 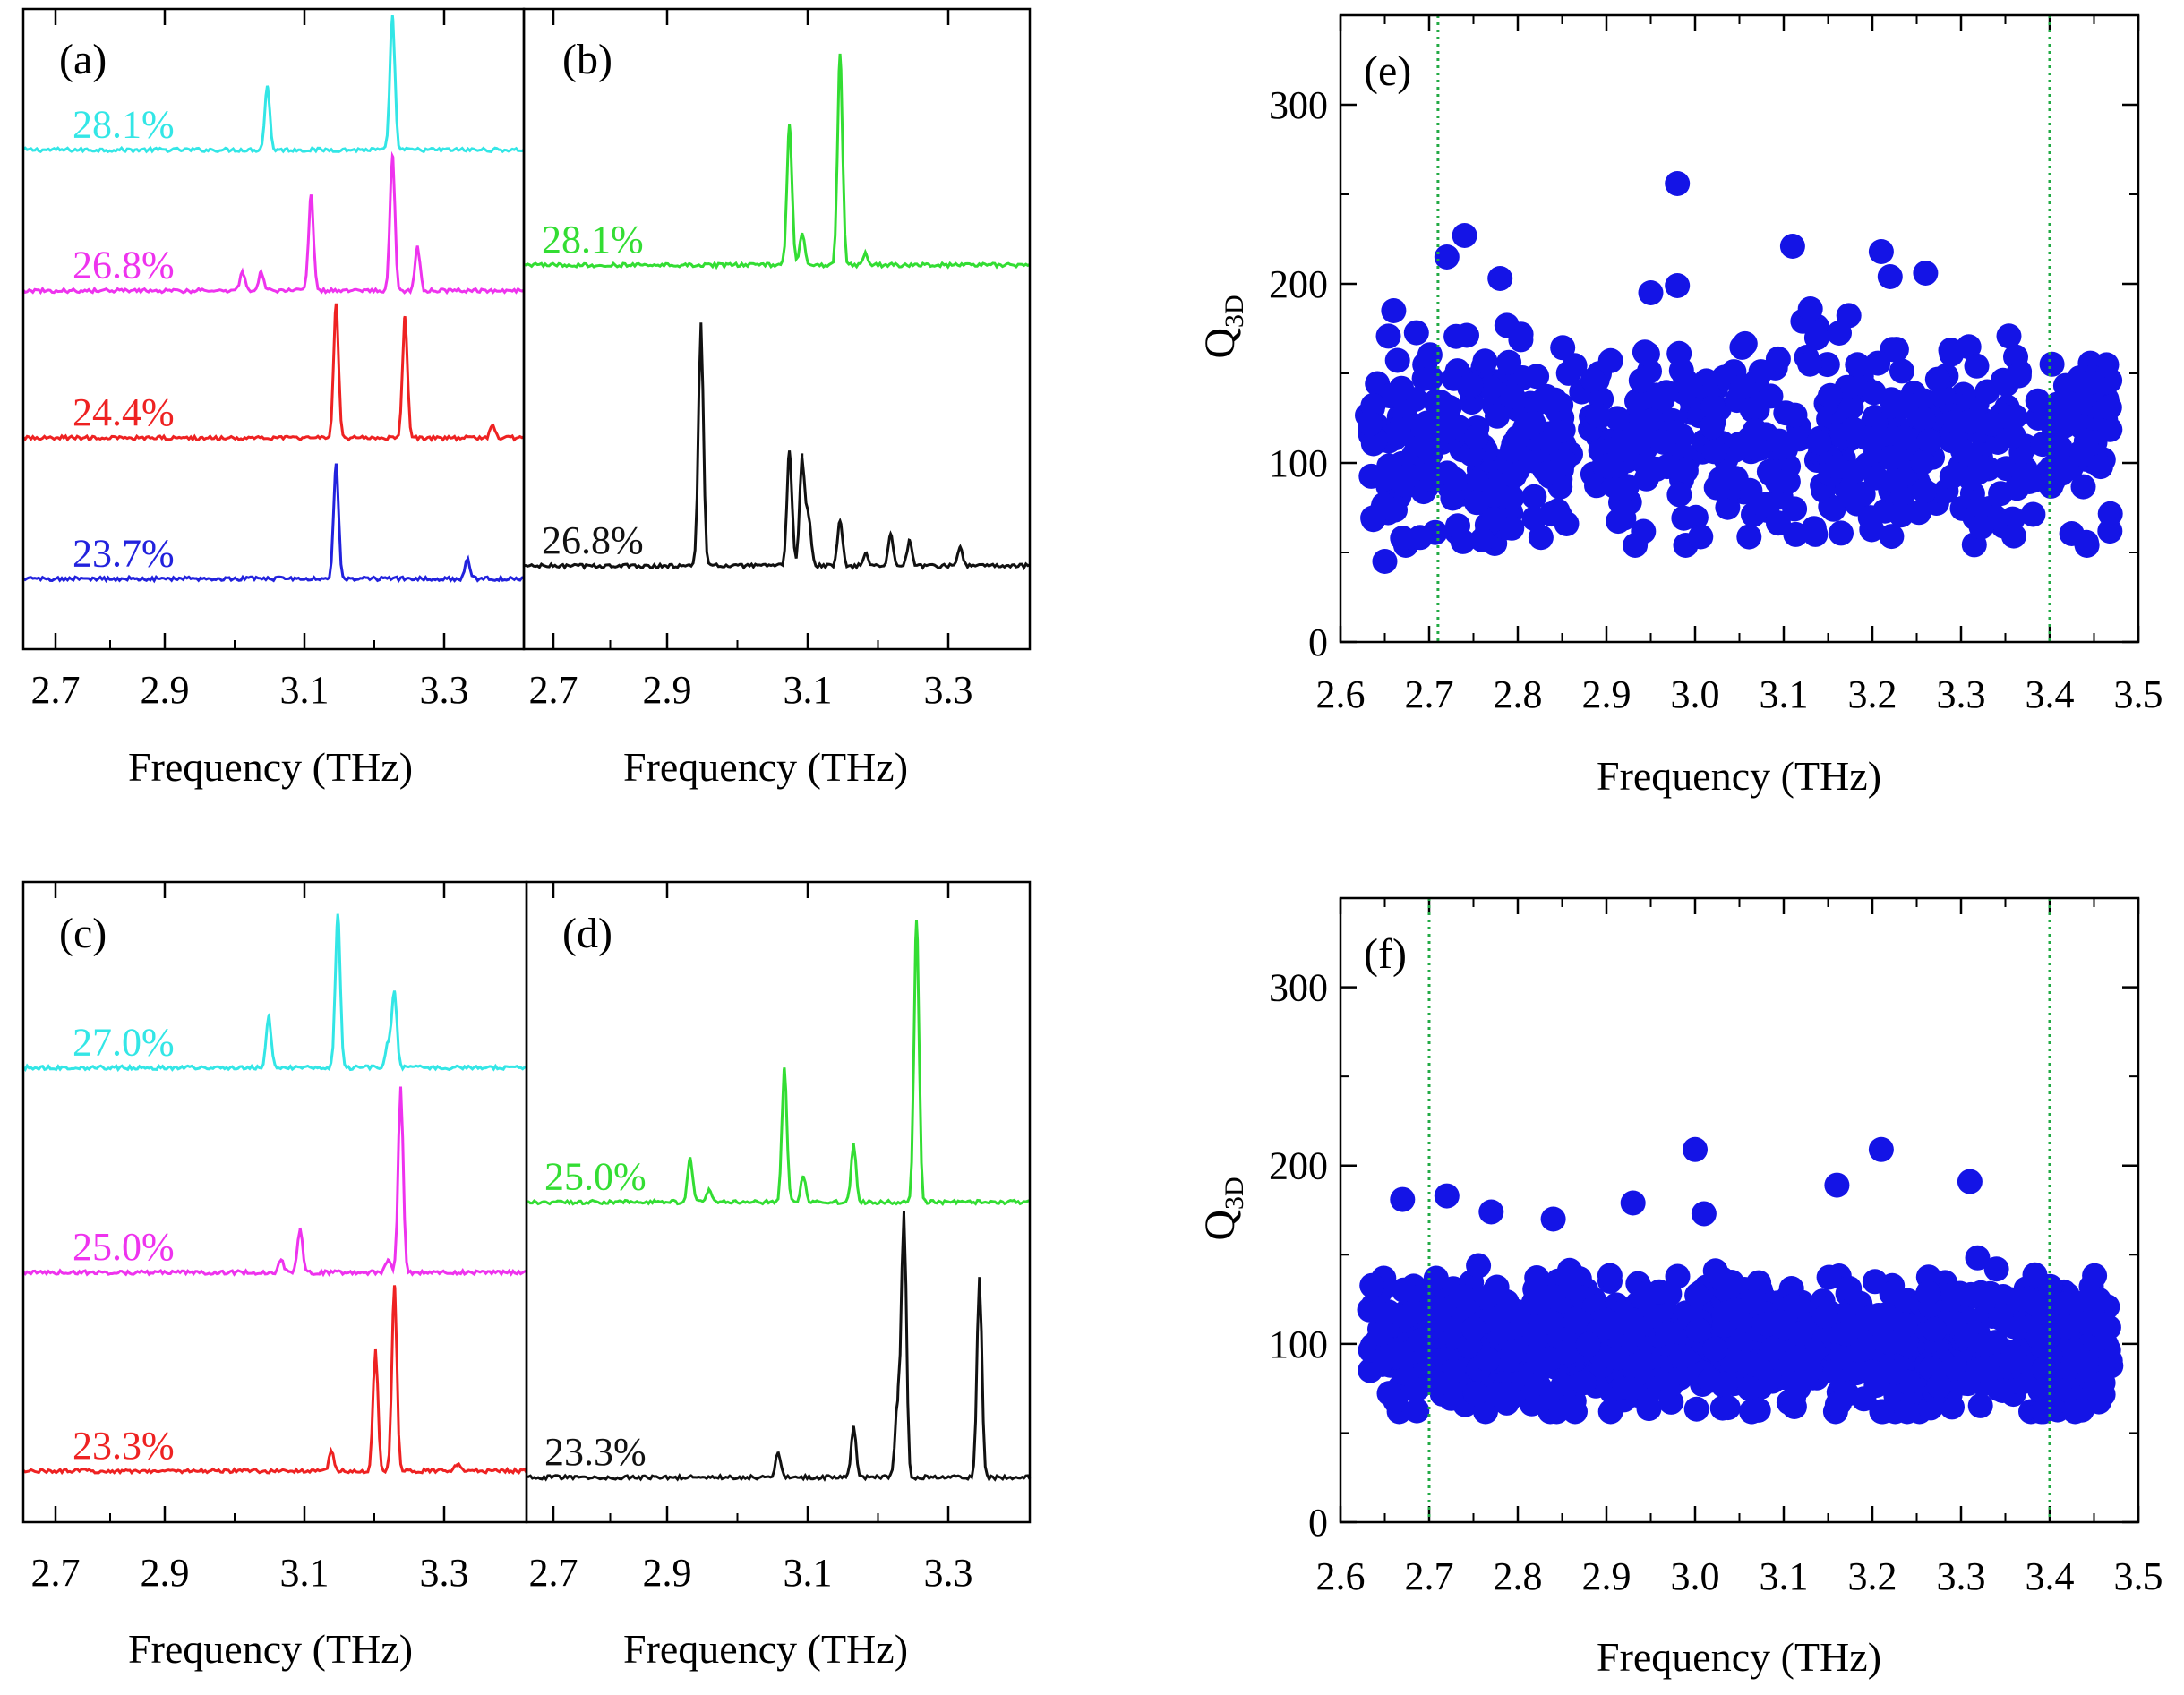 What do you see at coordinates (1341, 694) in the screenshot?
I see `panel-e-xtick-label: 2.6` at bounding box center [1341, 694].